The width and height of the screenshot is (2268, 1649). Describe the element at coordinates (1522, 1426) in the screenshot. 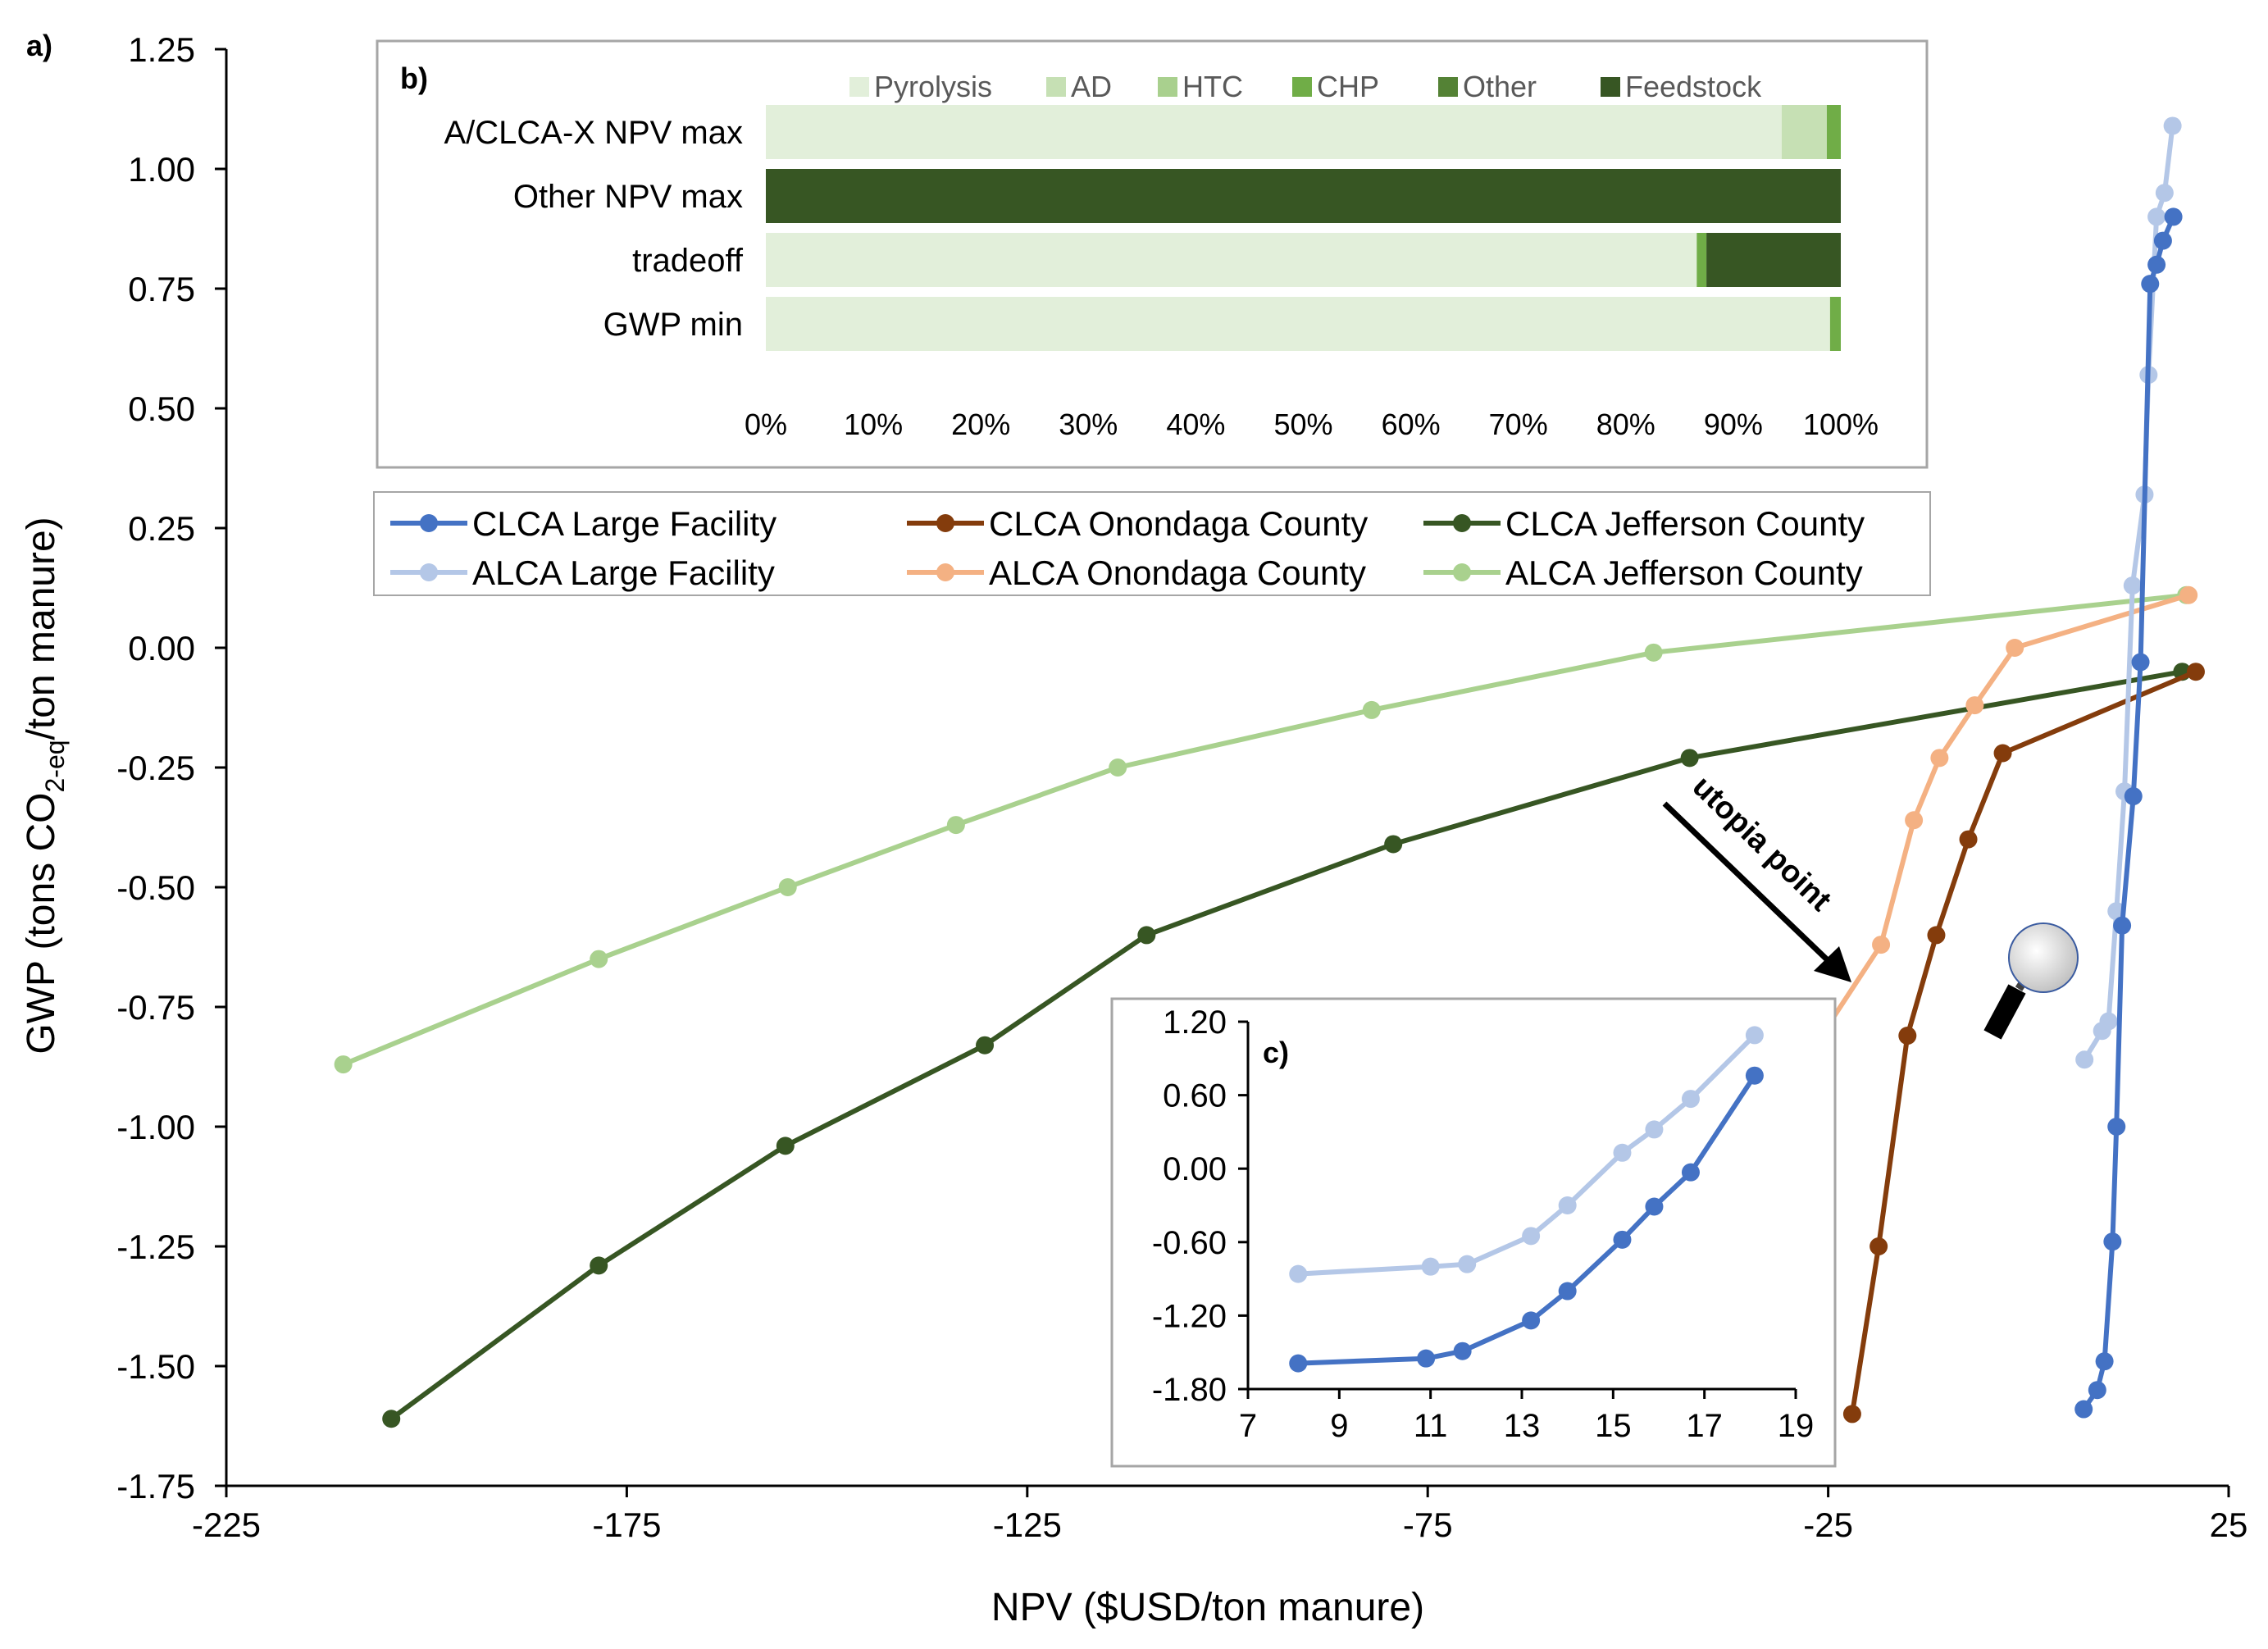

I see `inset-c-x-tick-label: 13` at that location.